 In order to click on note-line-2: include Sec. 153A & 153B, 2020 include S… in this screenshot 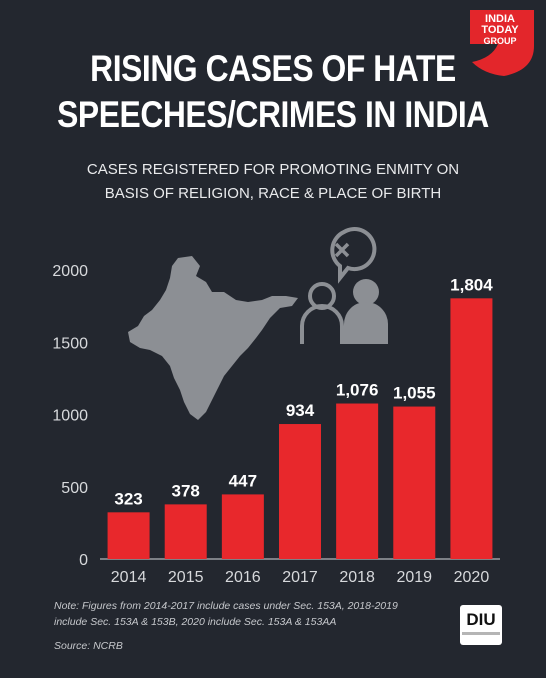, I will do `click(195, 622)`.